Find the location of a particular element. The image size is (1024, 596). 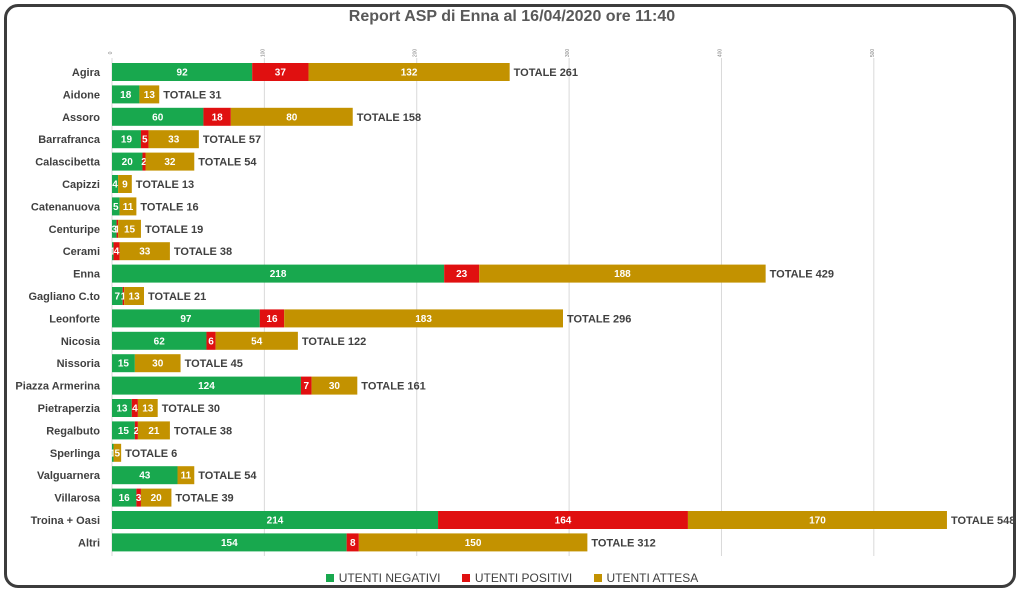

total-label-gagliano-c-to: TOTALE 21 is located at coordinates (177, 297).